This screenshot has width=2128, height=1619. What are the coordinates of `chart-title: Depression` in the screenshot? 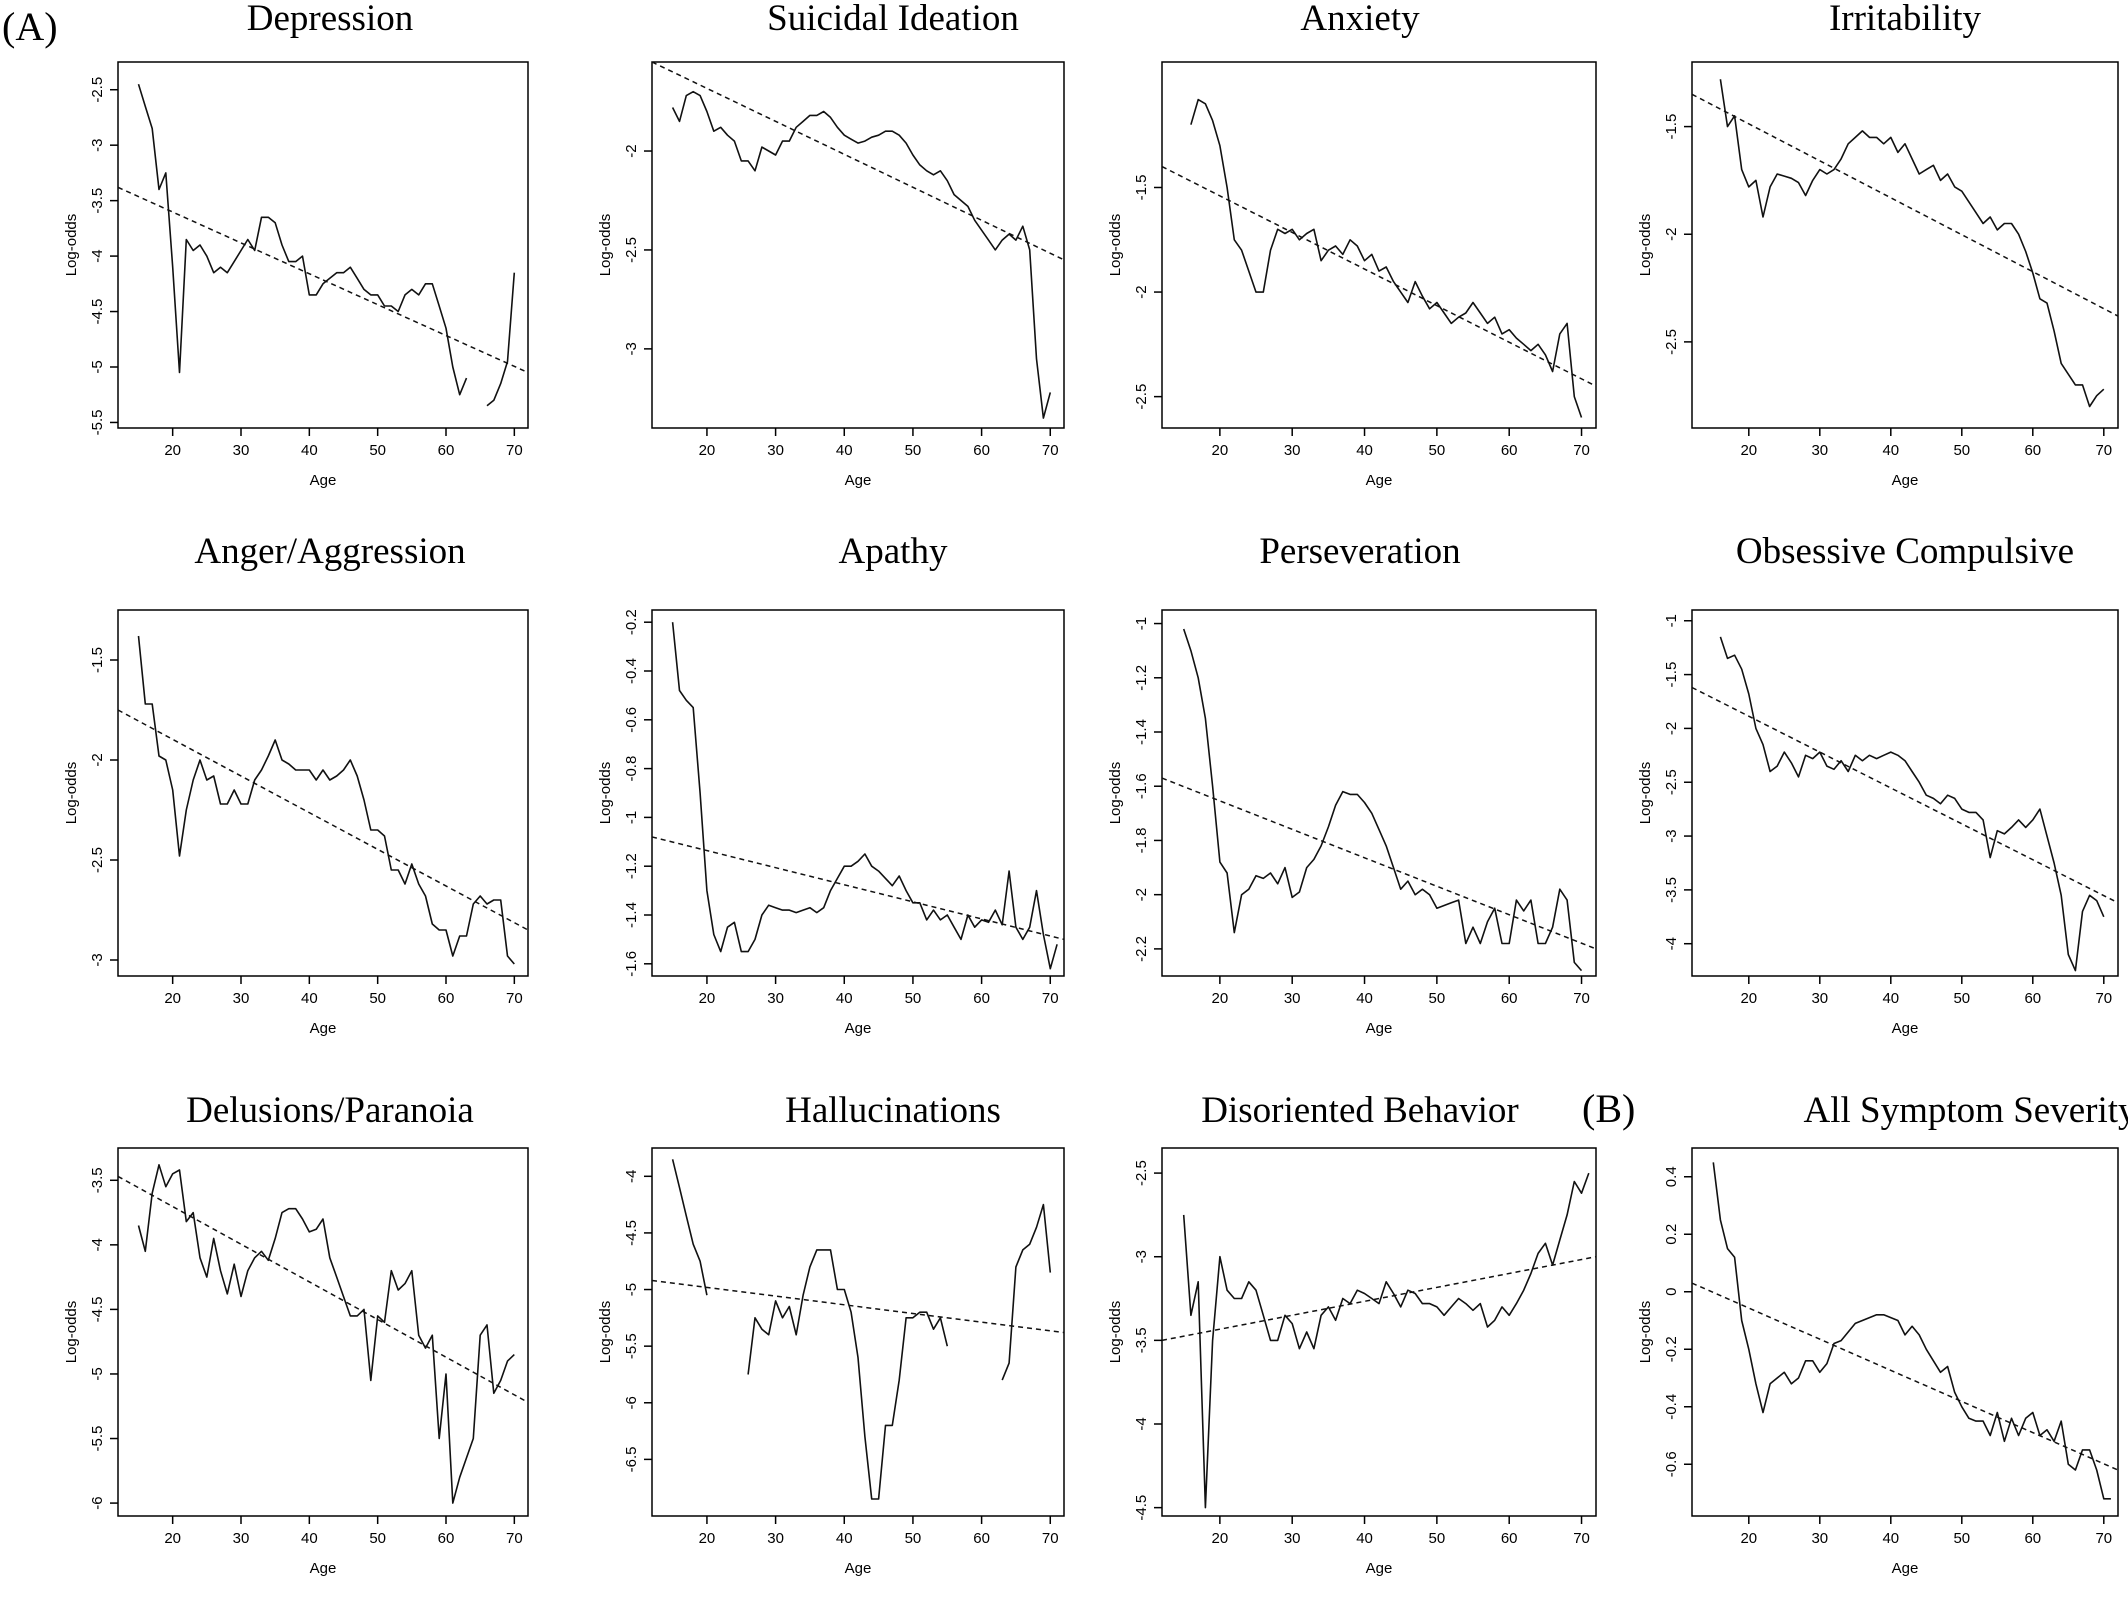 It's located at (330, 19).